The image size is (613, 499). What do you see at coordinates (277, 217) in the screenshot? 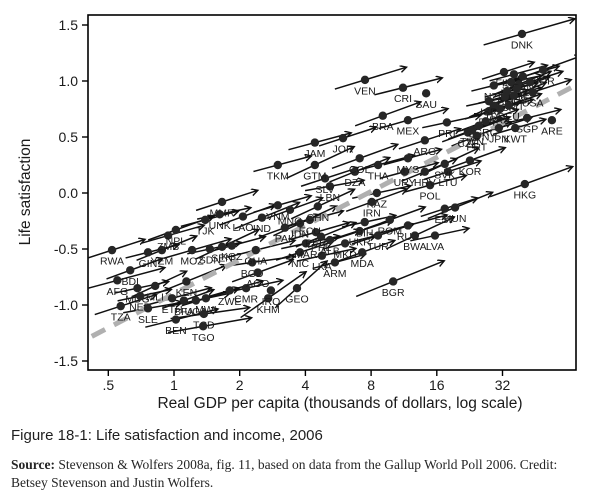
I see `country-label: VNM` at bounding box center [277, 217].